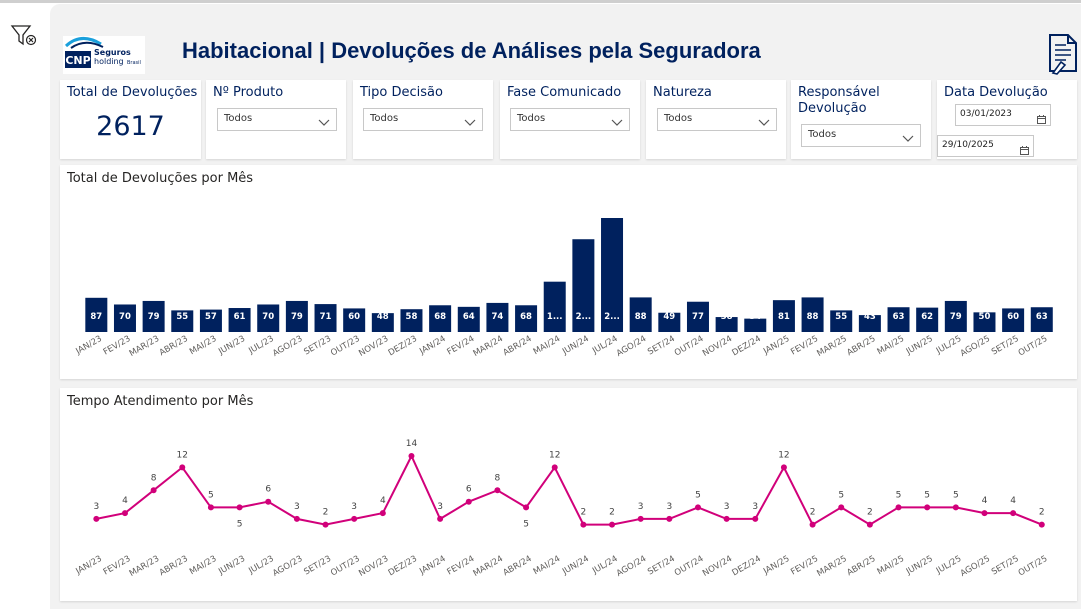 Image resolution: width=1081 pixels, height=609 pixels. Describe the element at coordinates (570, 119) in the screenshot. I see `fase-comunicado-dropdown: Todos` at that location.